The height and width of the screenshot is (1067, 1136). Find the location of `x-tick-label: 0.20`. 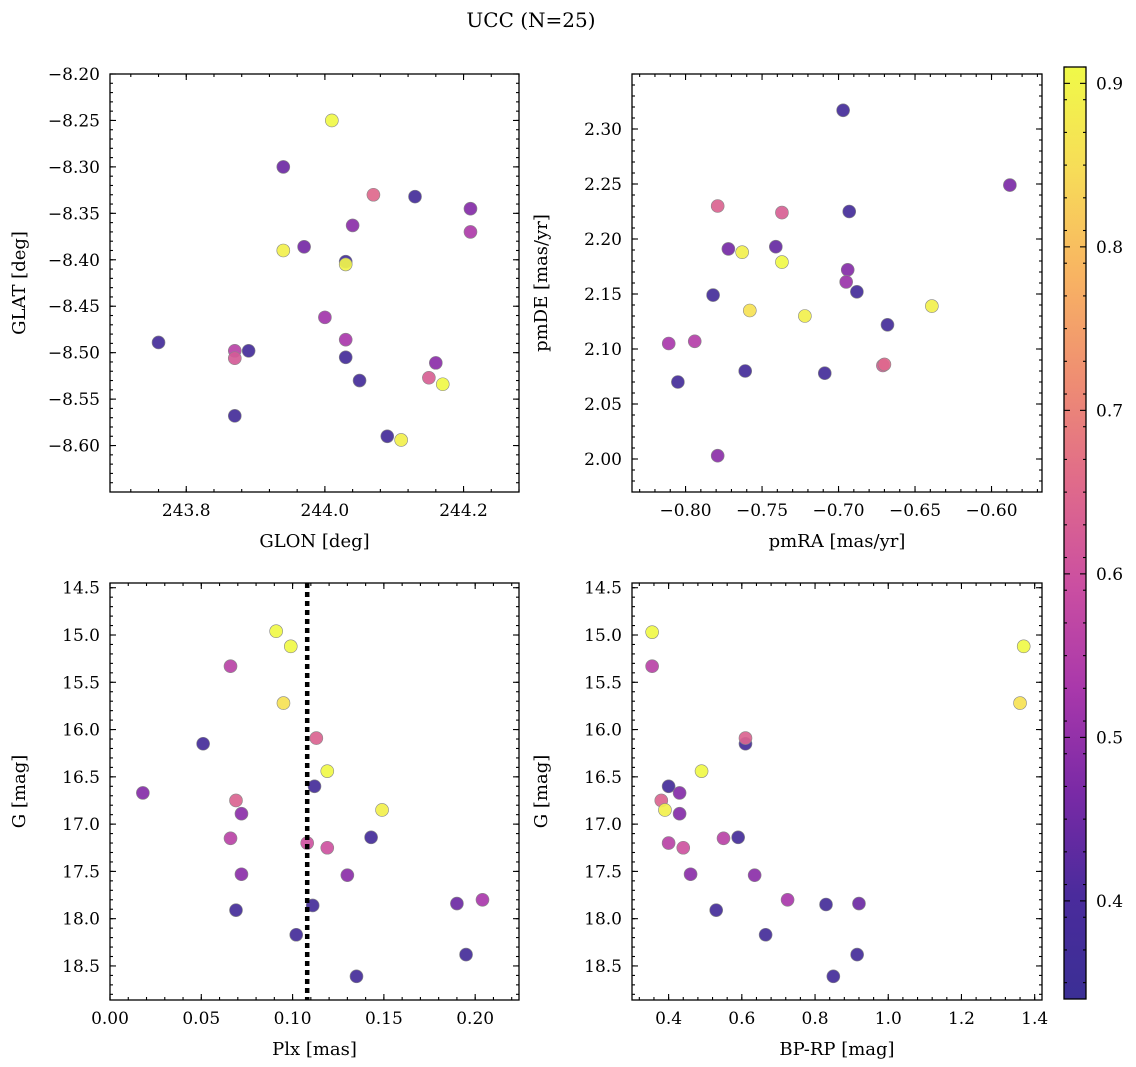

x-tick-label: 0.20 is located at coordinates (475, 1019).